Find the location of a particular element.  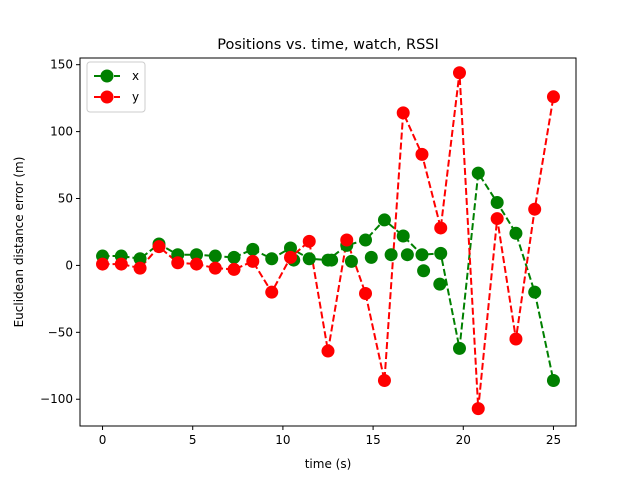

legend-marker-y is located at coordinates (107, 97).